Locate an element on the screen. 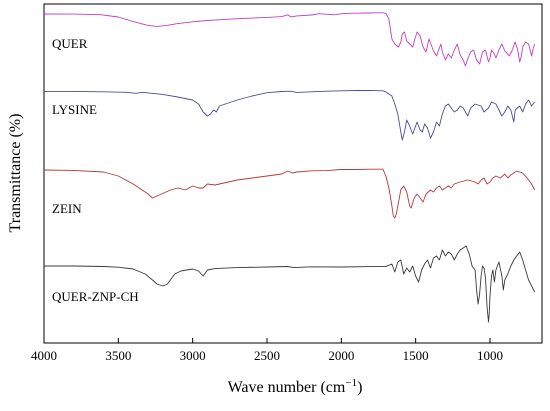 This screenshot has height=411, width=550. series-line-zein is located at coordinates (289, 193).